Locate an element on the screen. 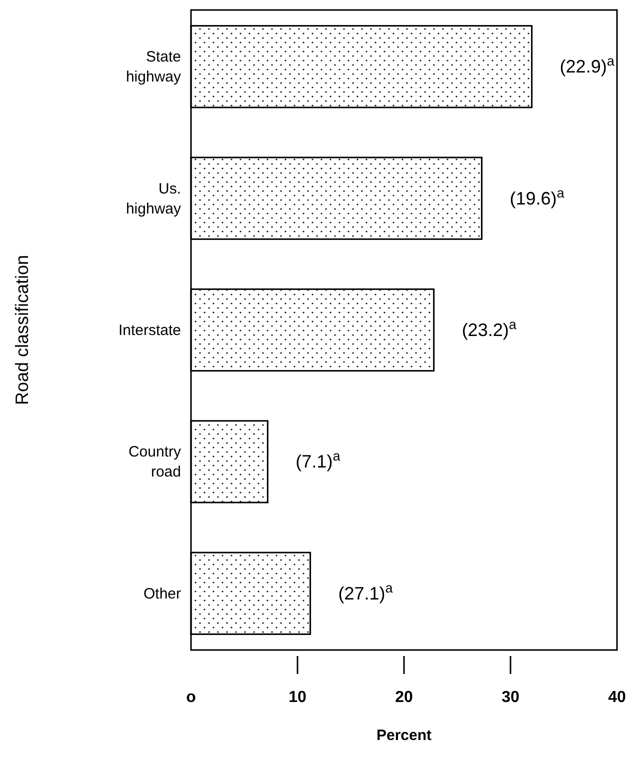 The image size is (632, 765). annotation: (19.6)$^{a}$ is located at coordinates (537, 196).